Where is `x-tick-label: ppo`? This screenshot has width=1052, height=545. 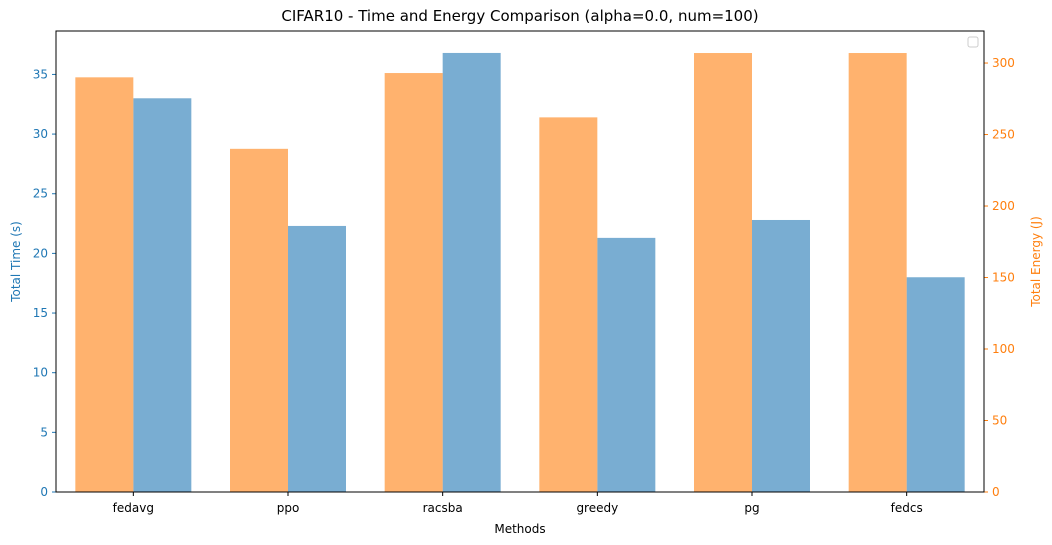 x-tick-label: ppo is located at coordinates (288, 508).